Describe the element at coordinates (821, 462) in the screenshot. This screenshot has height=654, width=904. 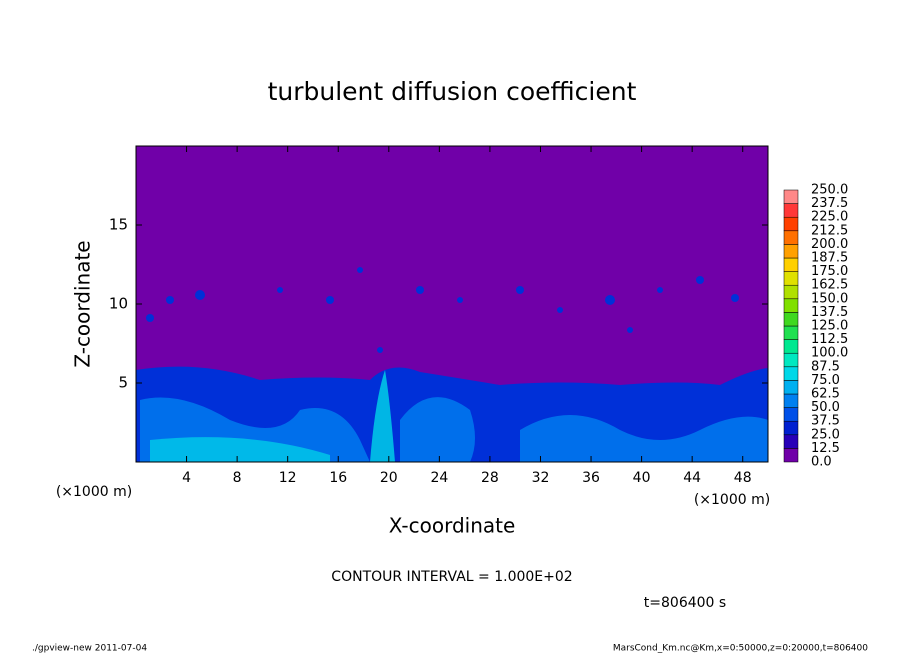
I see `colorbar-label: 0.0` at that location.